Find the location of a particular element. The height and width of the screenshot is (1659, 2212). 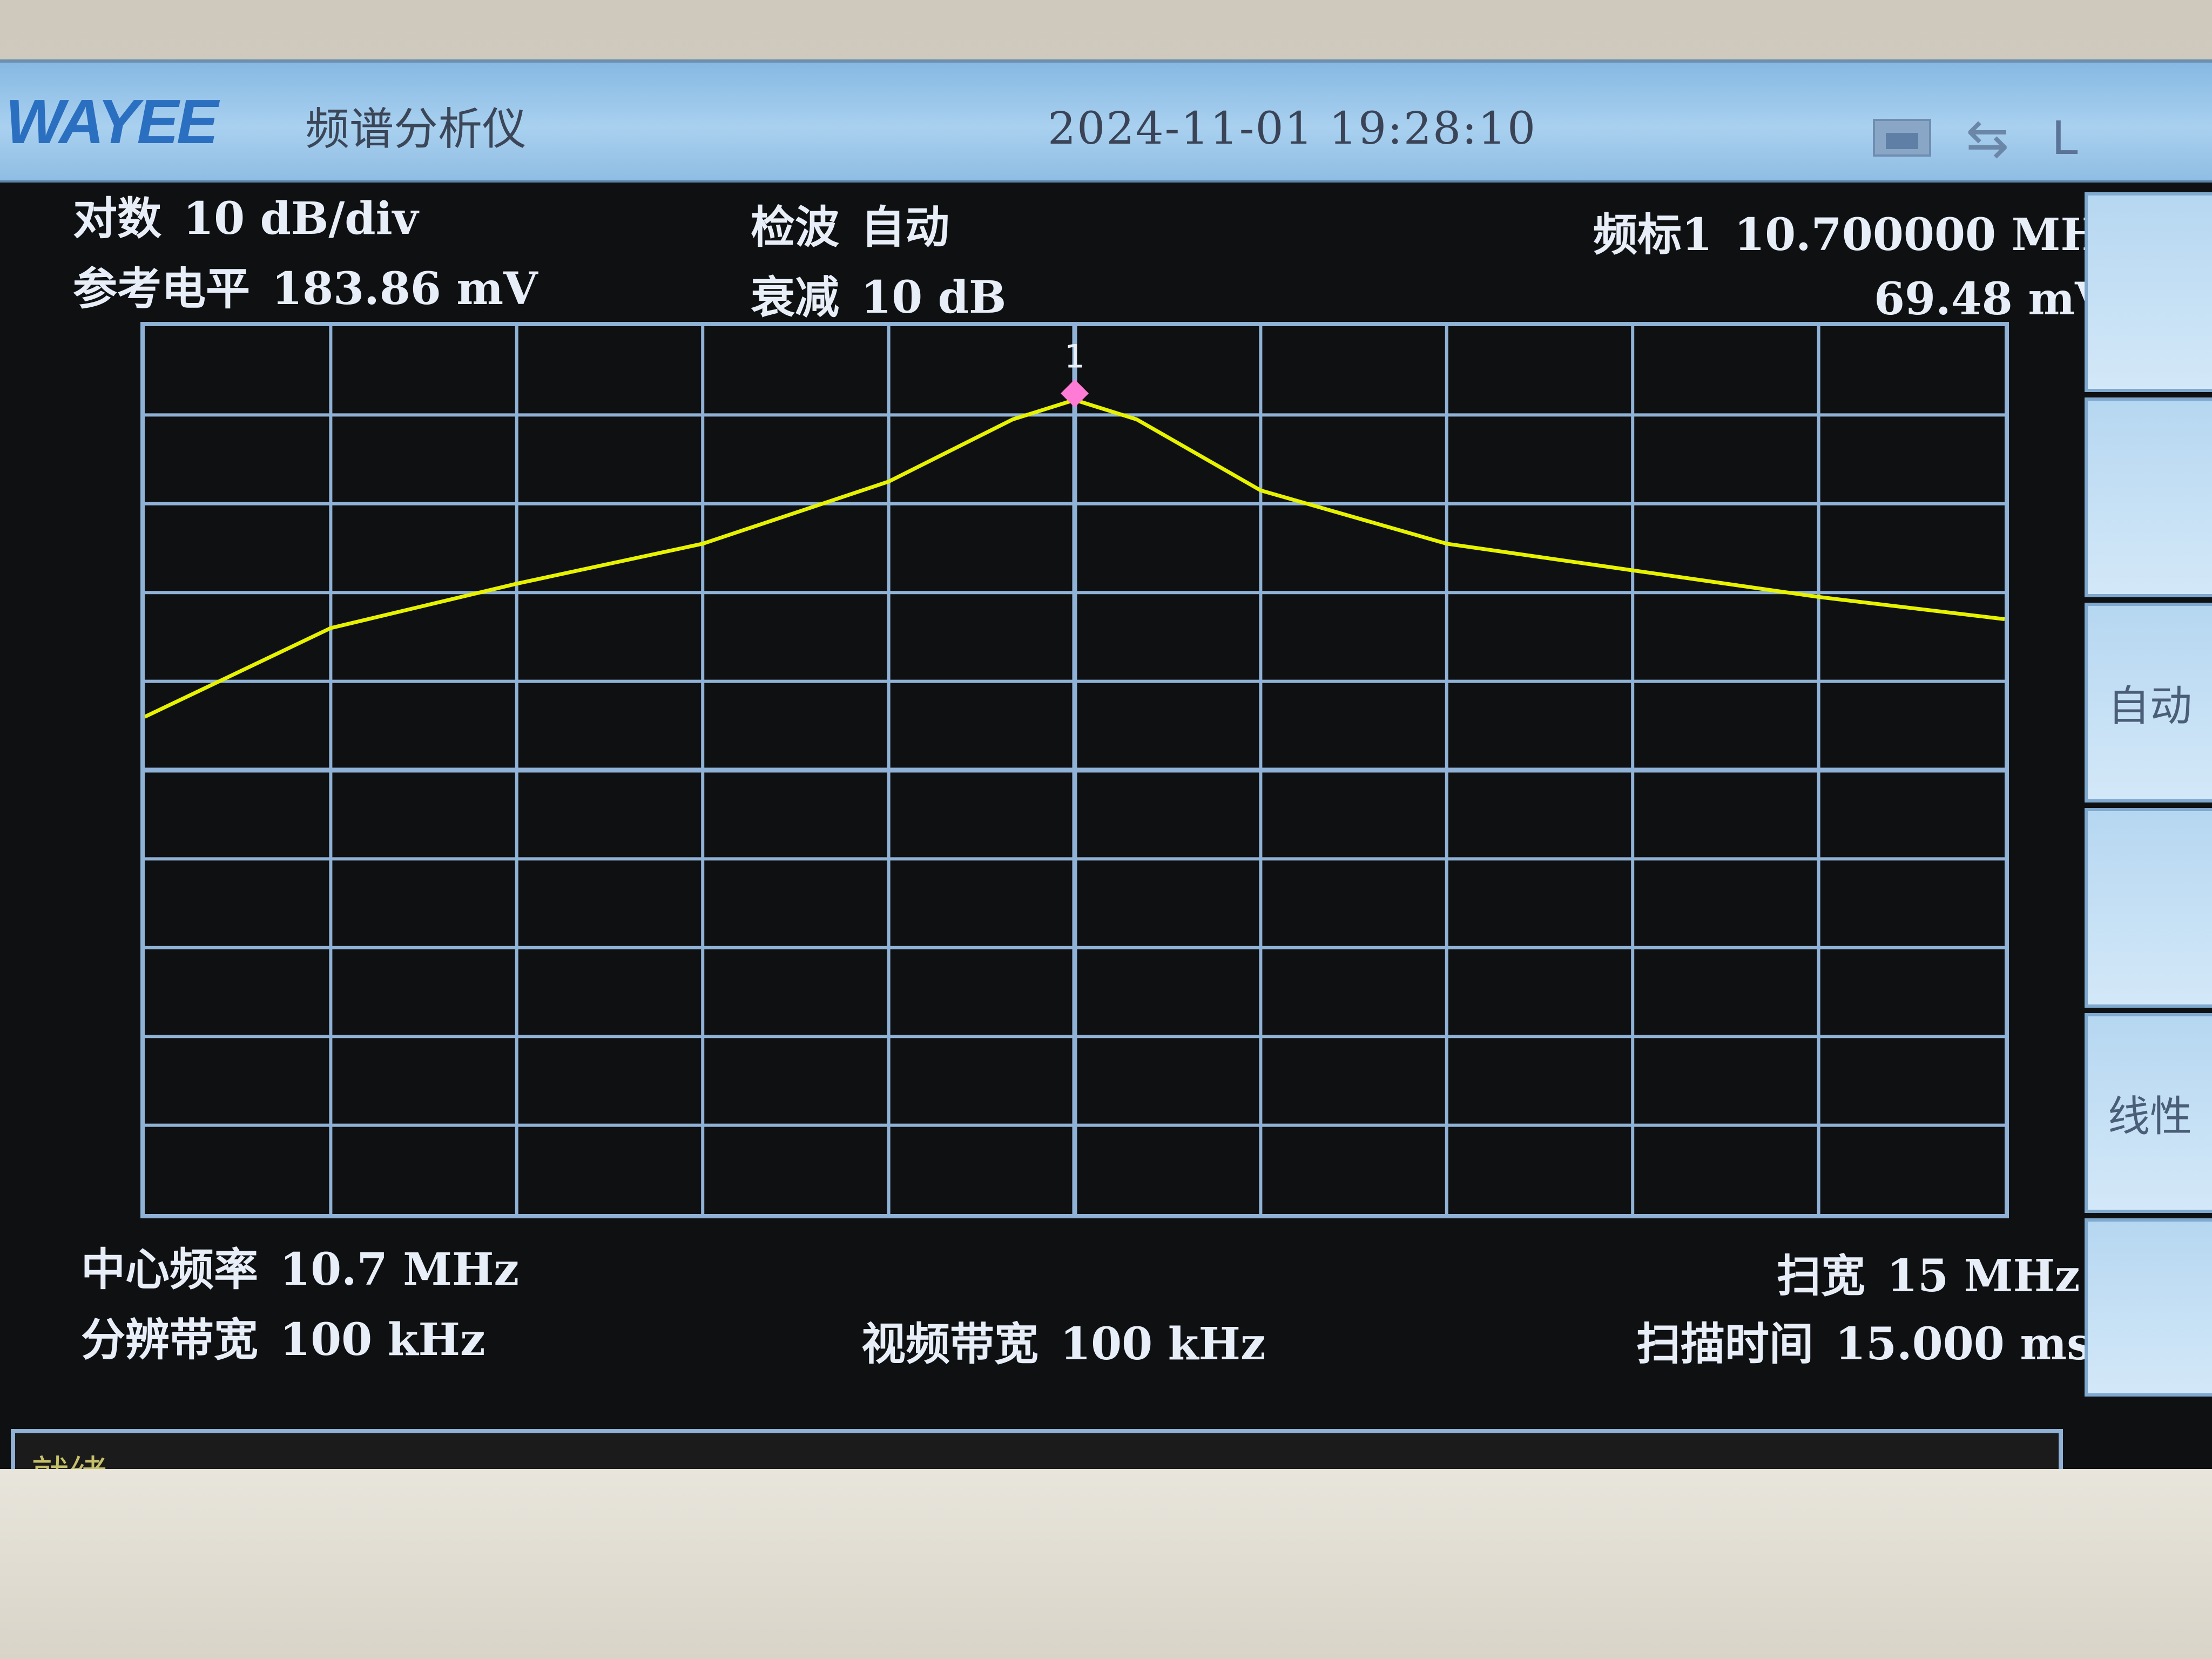

ref-level-value: 183.86 mV is located at coordinates (405, 289).